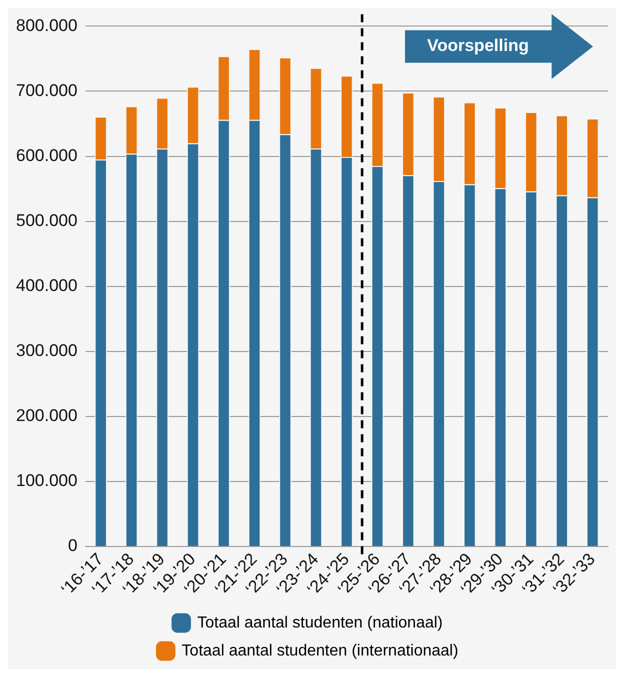  I want to click on y-tick-label: 500.000, so click(47, 220).